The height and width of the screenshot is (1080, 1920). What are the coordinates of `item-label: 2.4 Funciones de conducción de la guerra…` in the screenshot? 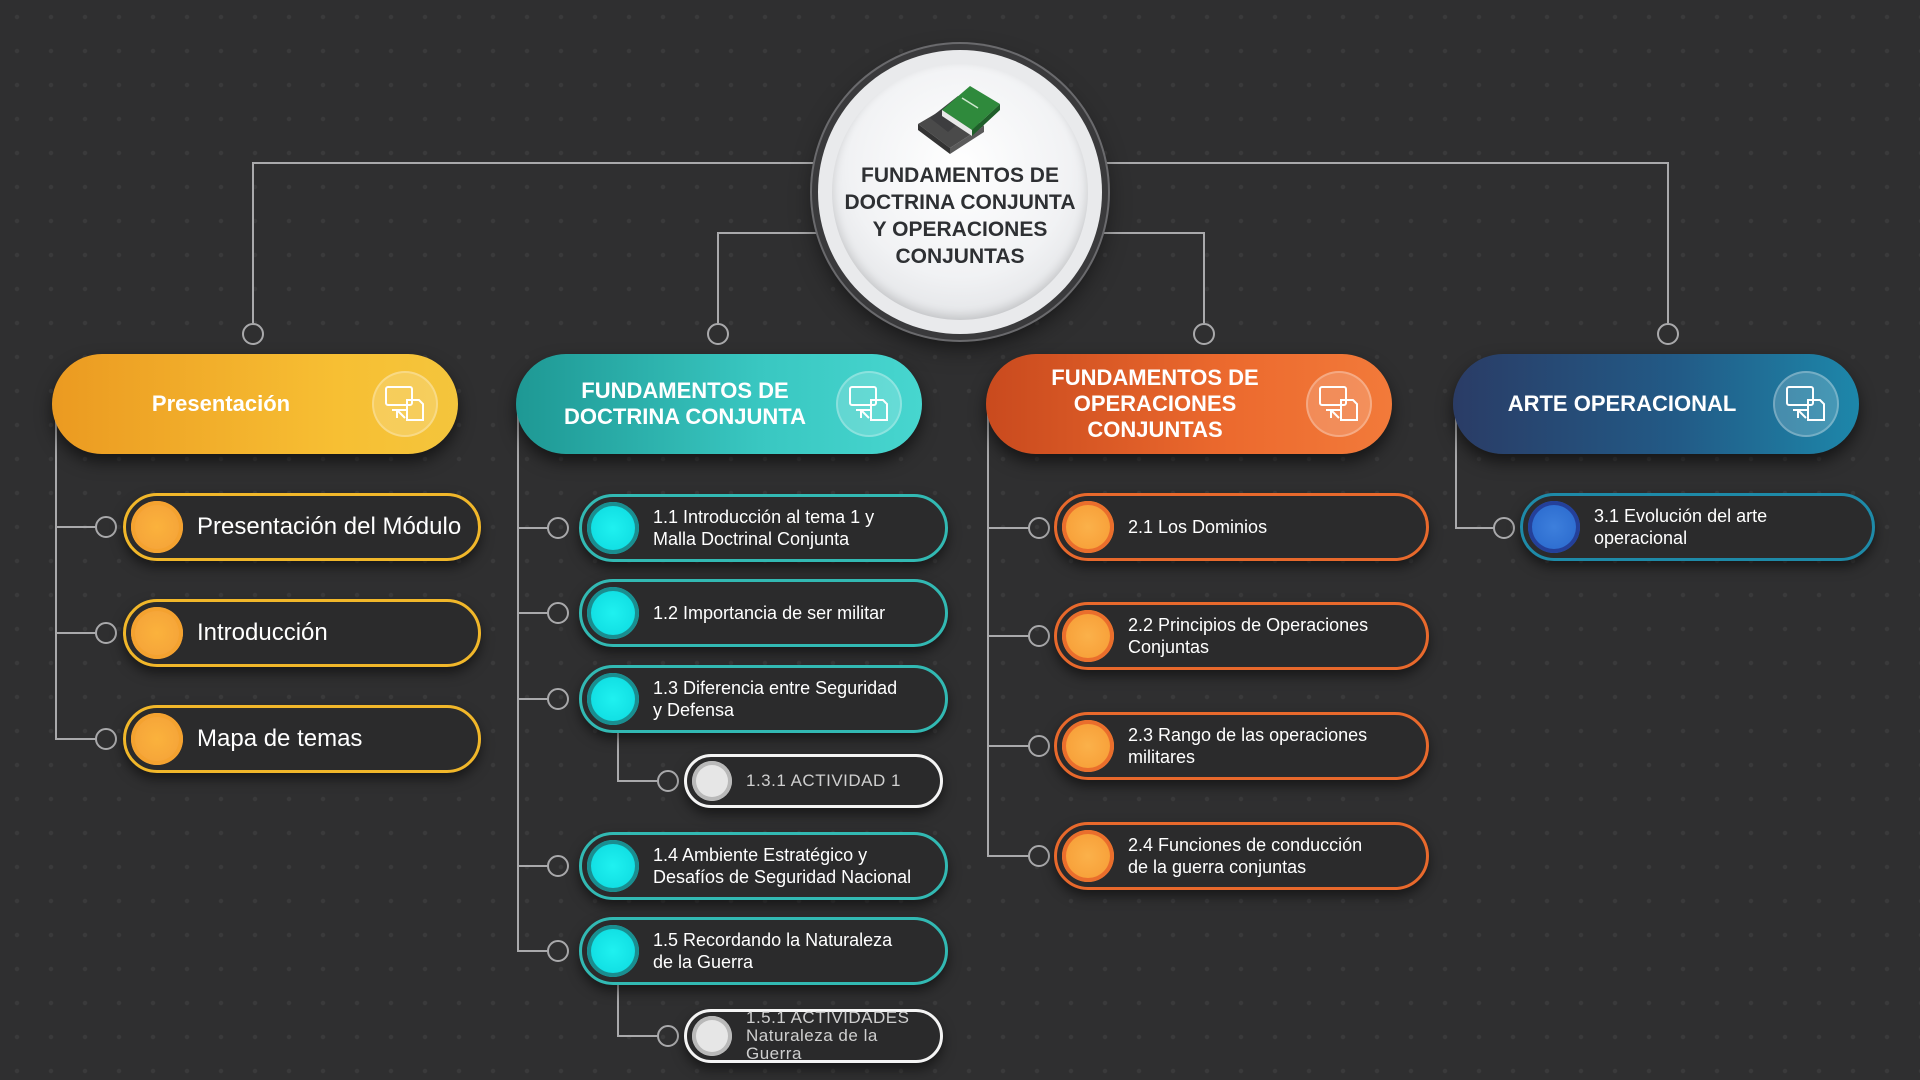 It's located at (1245, 856).